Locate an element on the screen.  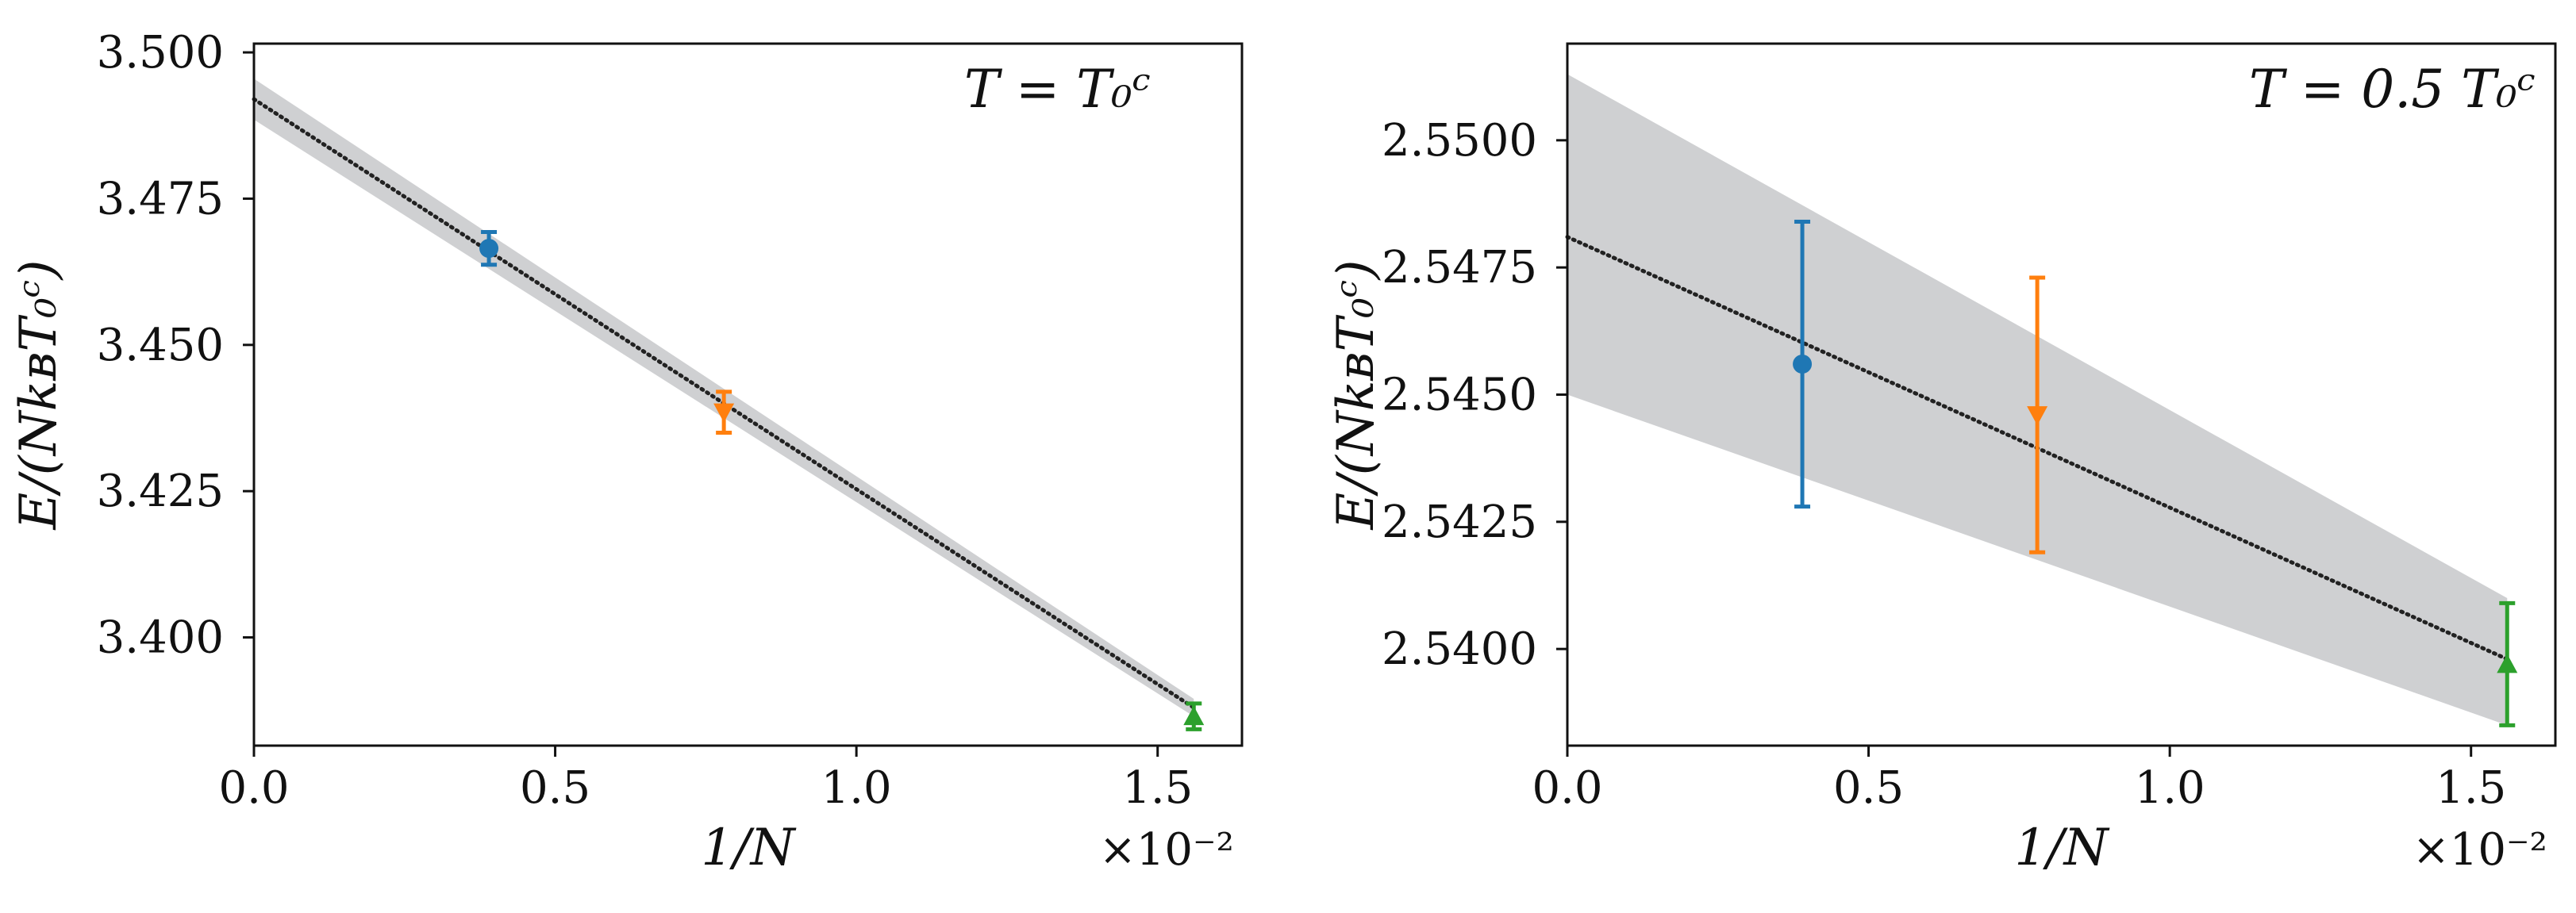
right-x-tick-label-3: 1.5 is located at coordinates (2471, 788).